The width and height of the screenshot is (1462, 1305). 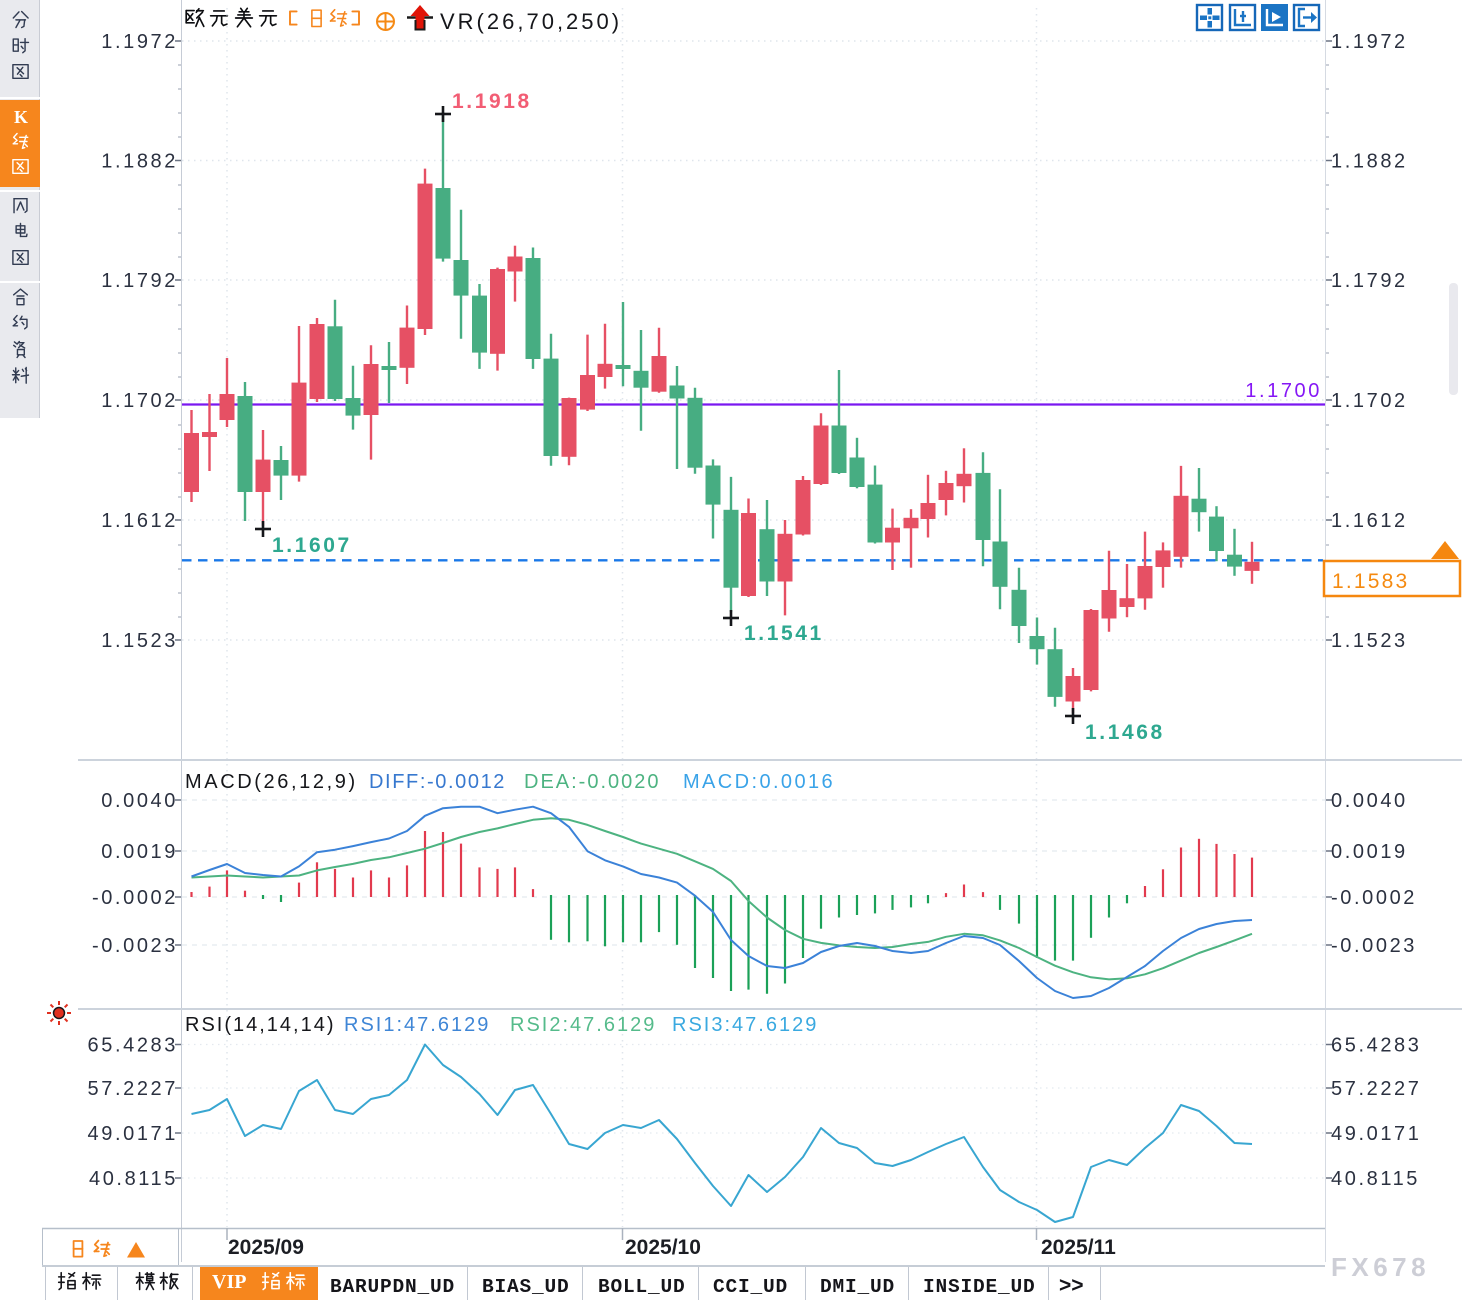 What do you see at coordinates (663, 1247) in the screenshot?
I see `svg-text: 2025/10` at bounding box center [663, 1247].